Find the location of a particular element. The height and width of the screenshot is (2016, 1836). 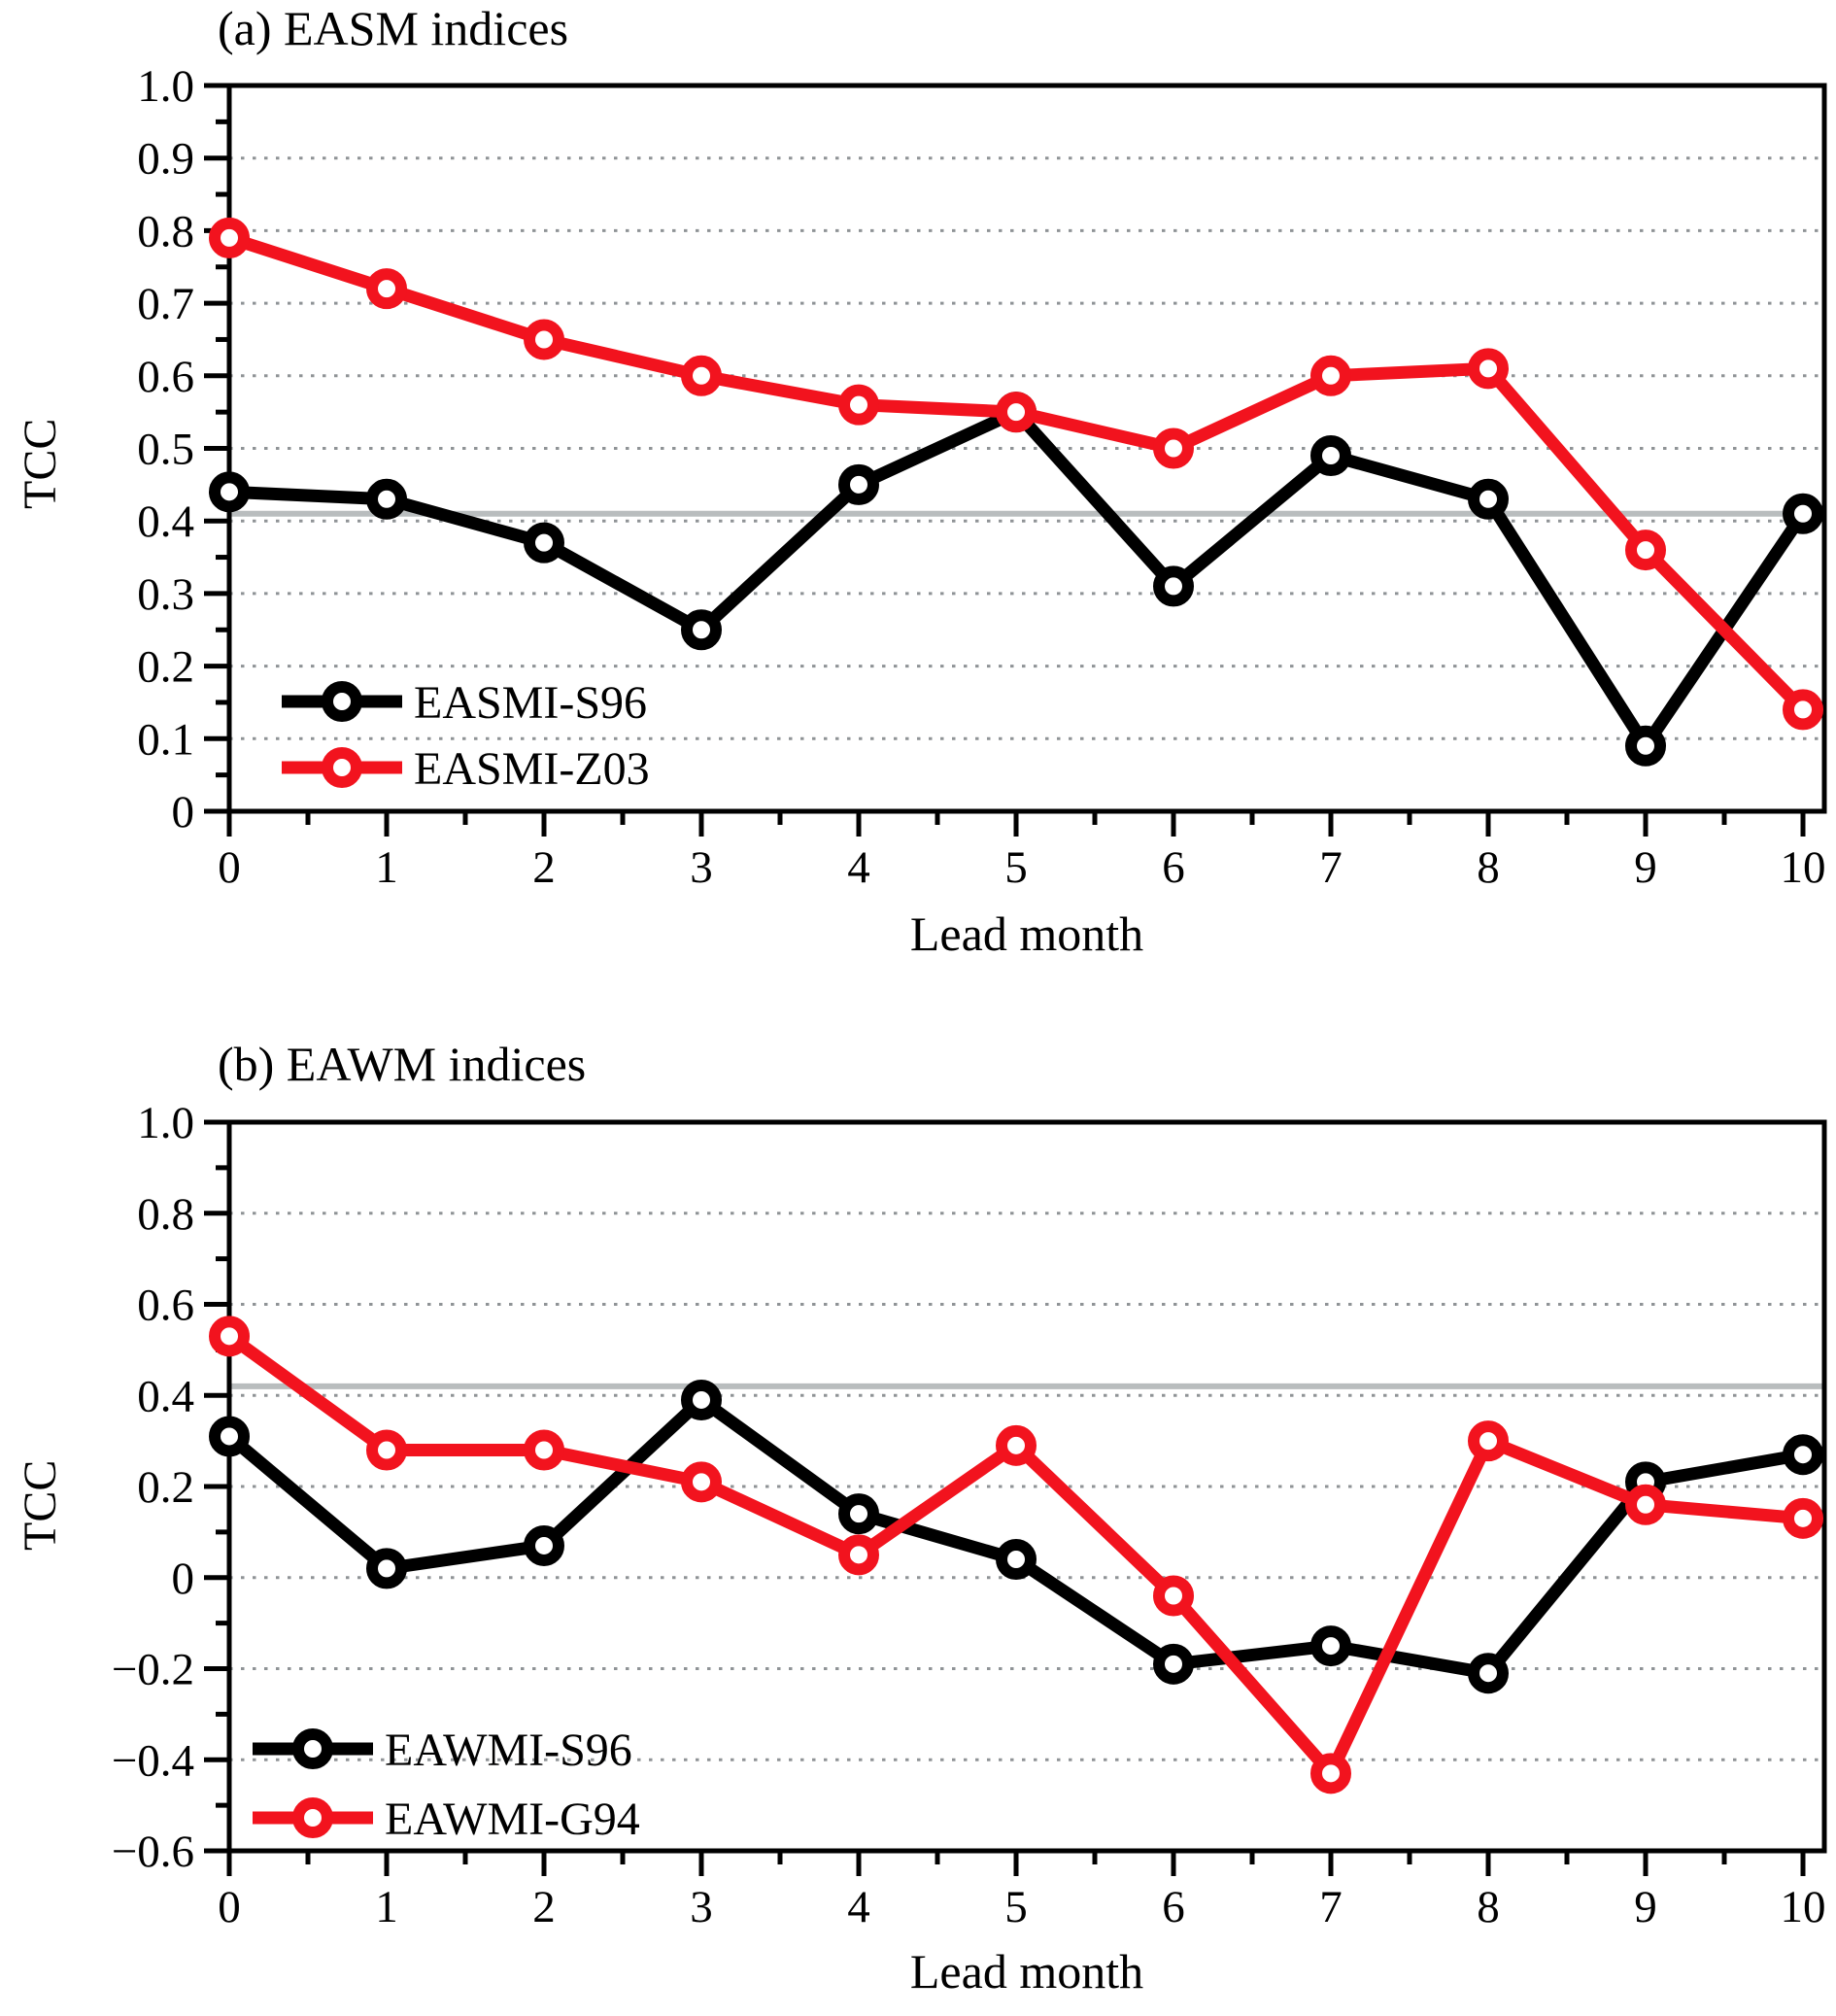

legend-label: EASMI-Z03 is located at coordinates (532, 769).